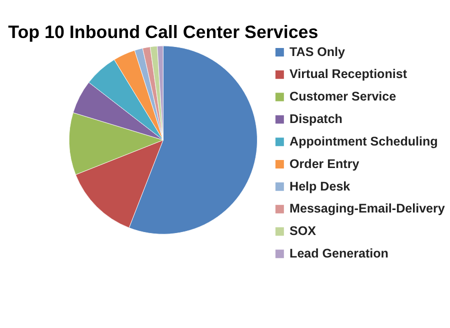 The width and height of the screenshot is (450, 328). I want to click on legend-label: SOX, so click(303, 231).